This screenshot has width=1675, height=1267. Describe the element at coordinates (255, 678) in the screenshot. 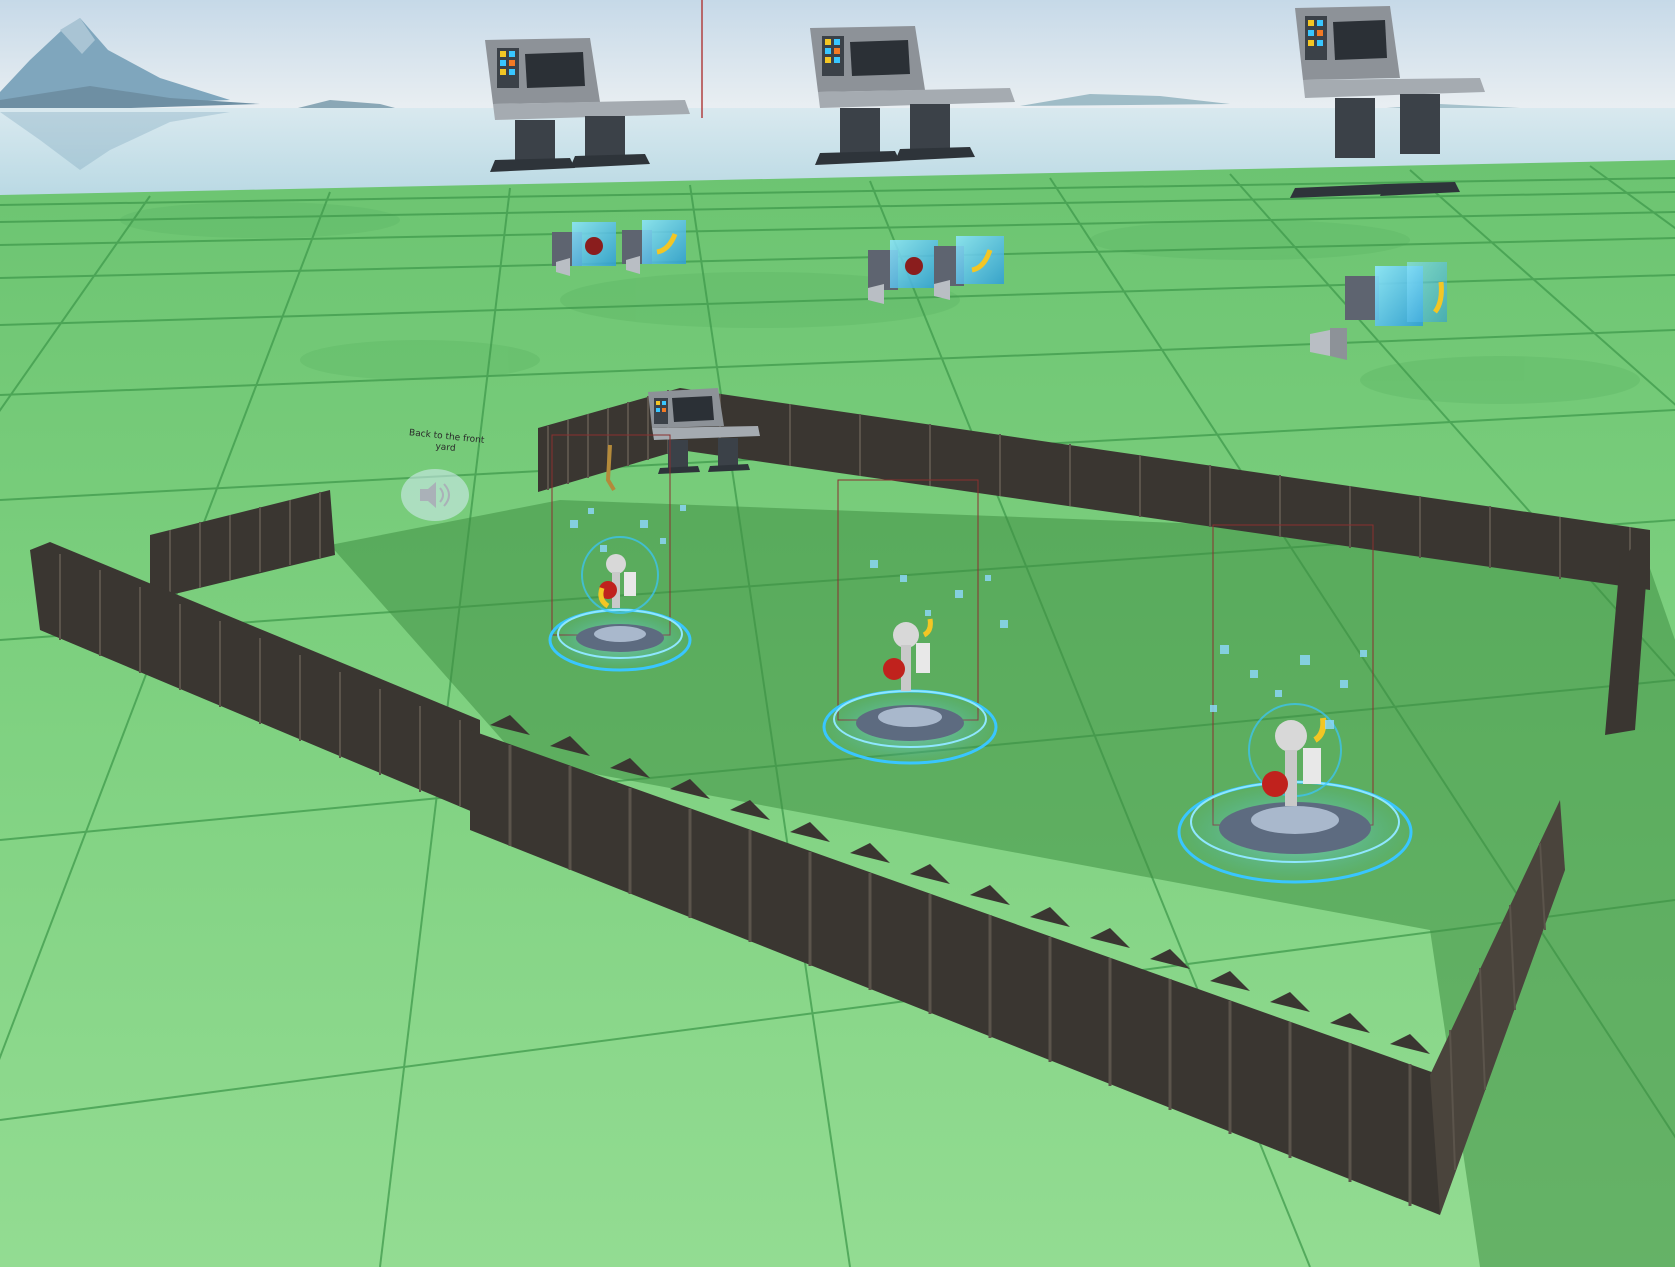

I see `fence-front-left` at that location.